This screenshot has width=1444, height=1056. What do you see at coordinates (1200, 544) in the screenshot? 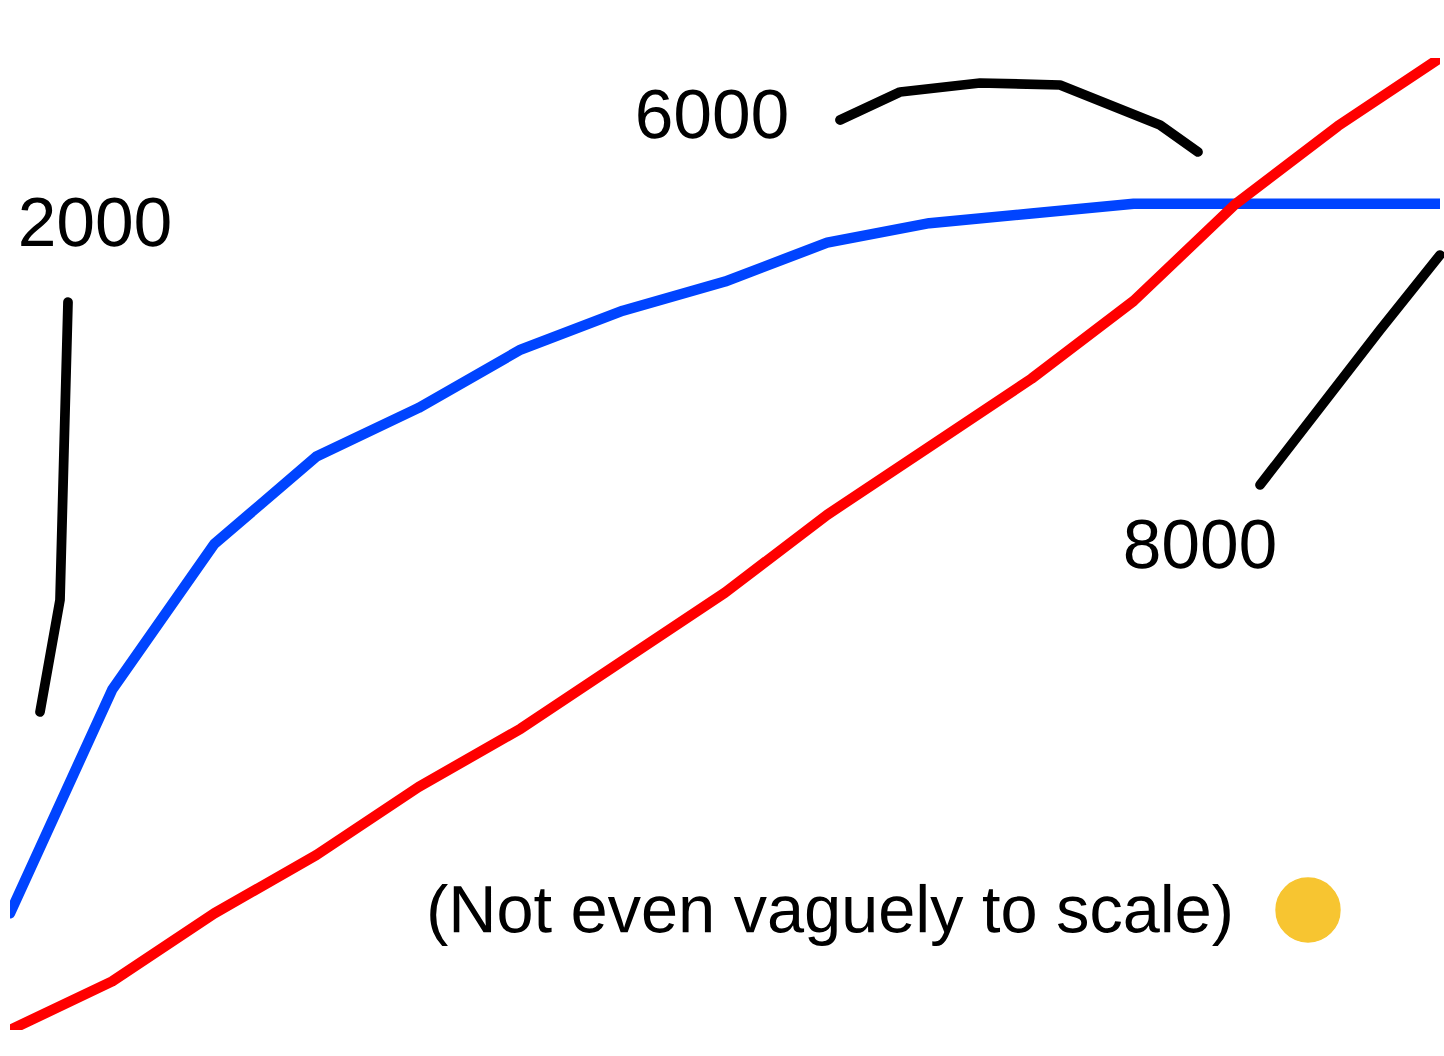
I see `annotation: 8000` at bounding box center [1200, 544].